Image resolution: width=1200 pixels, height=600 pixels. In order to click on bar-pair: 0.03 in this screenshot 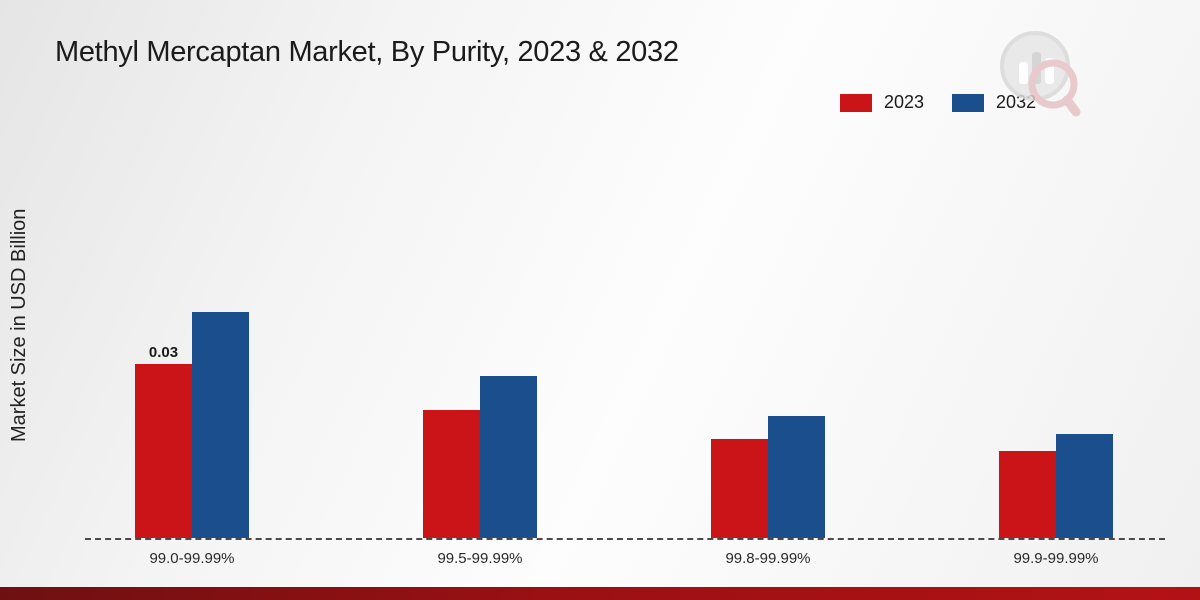, I will do `click(192, 425)`.